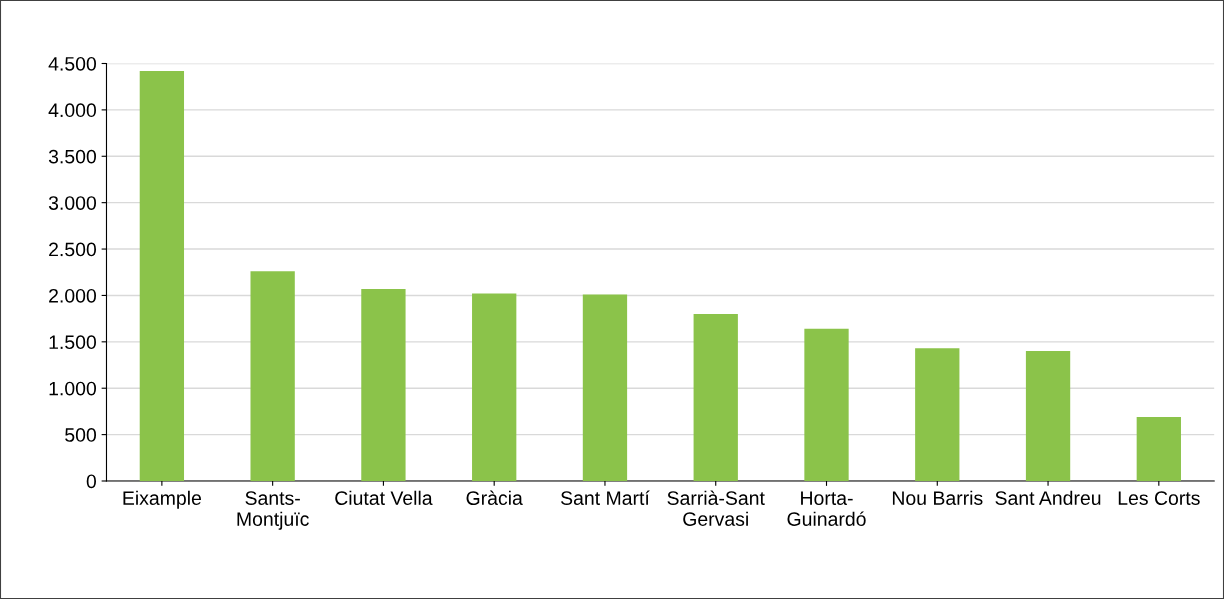 This screenshot has height=599, width=1224. I want to click on y-tick-label: 1.500, so click(73, 342).